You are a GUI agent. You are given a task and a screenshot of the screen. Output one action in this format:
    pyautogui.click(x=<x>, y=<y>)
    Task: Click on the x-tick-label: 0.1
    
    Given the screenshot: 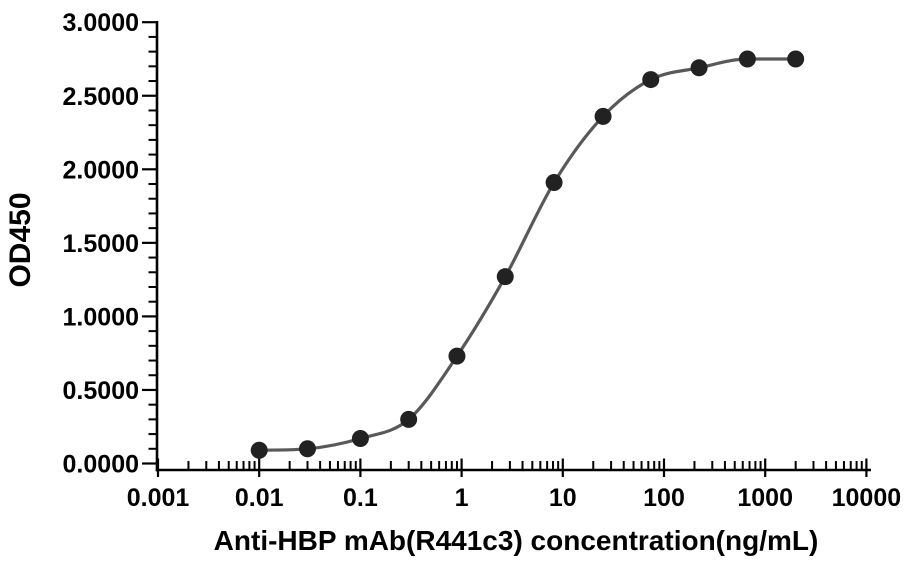 What is the action you would take?
    pyautogui.click(x=360, y=498)
    